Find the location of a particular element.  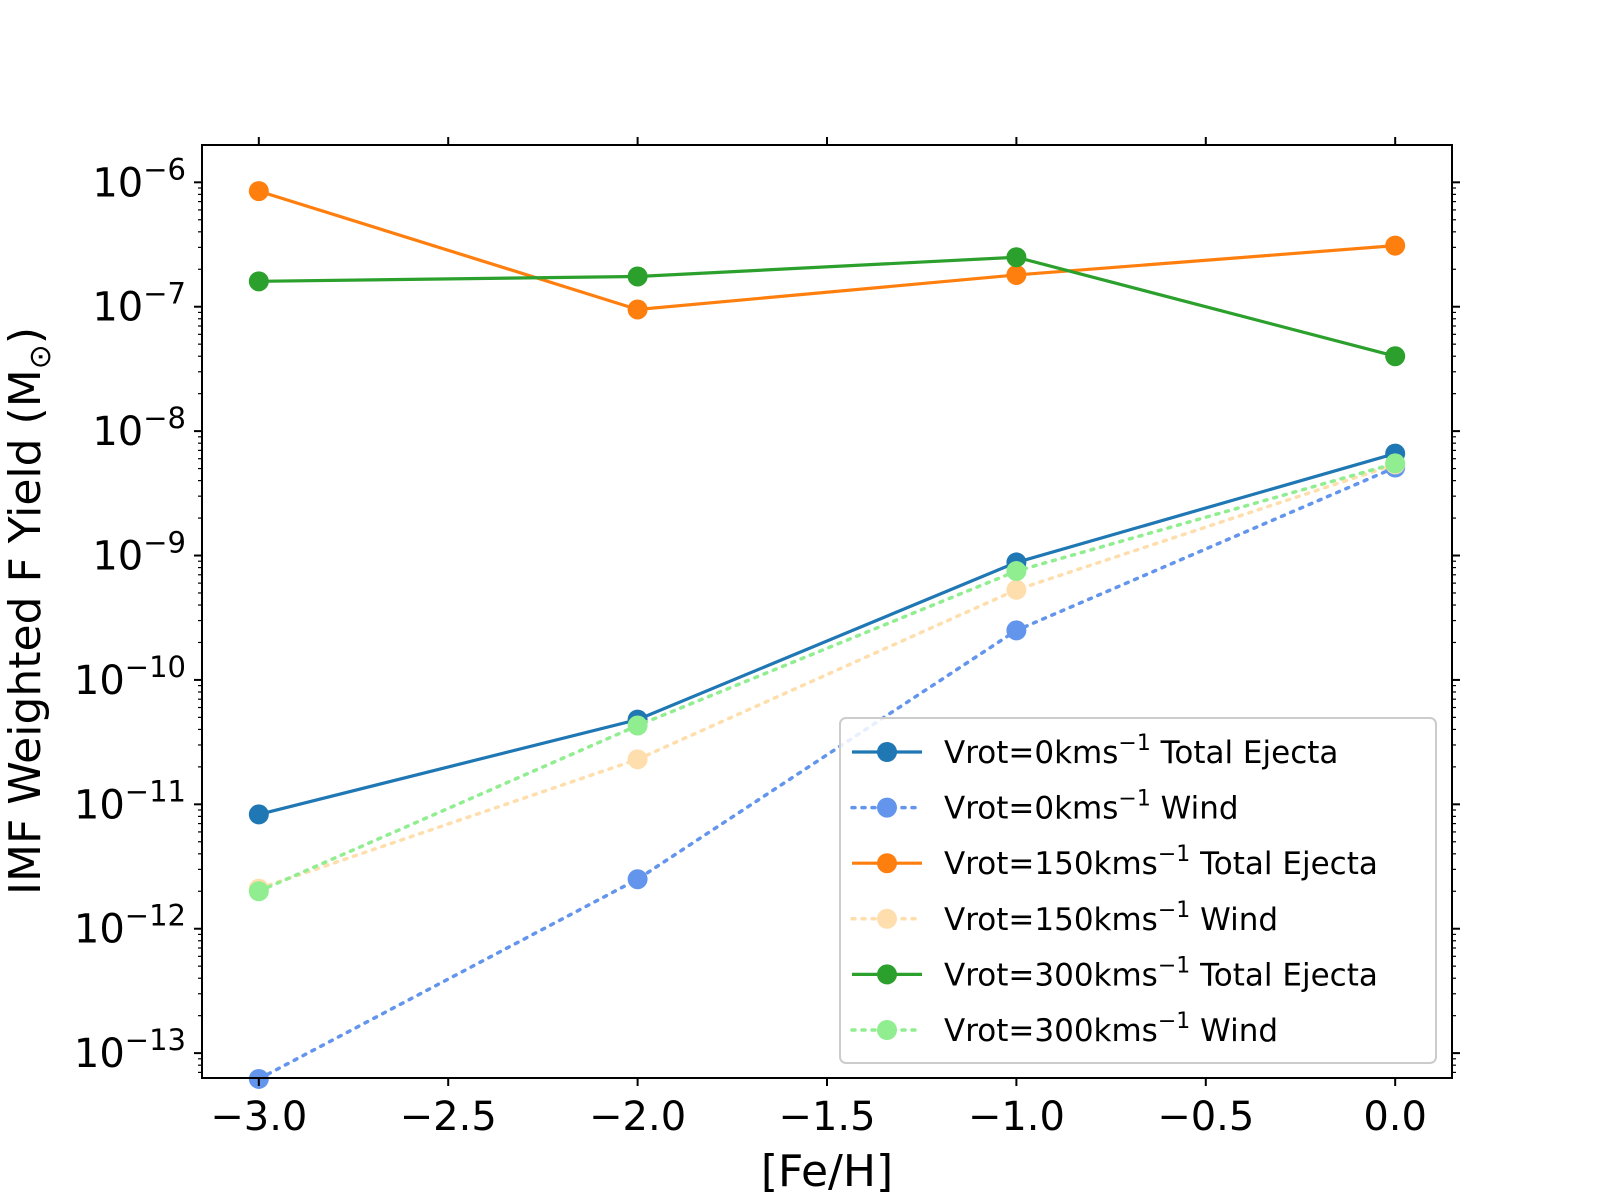

series-v300-total is located at coordinates (827, 307).